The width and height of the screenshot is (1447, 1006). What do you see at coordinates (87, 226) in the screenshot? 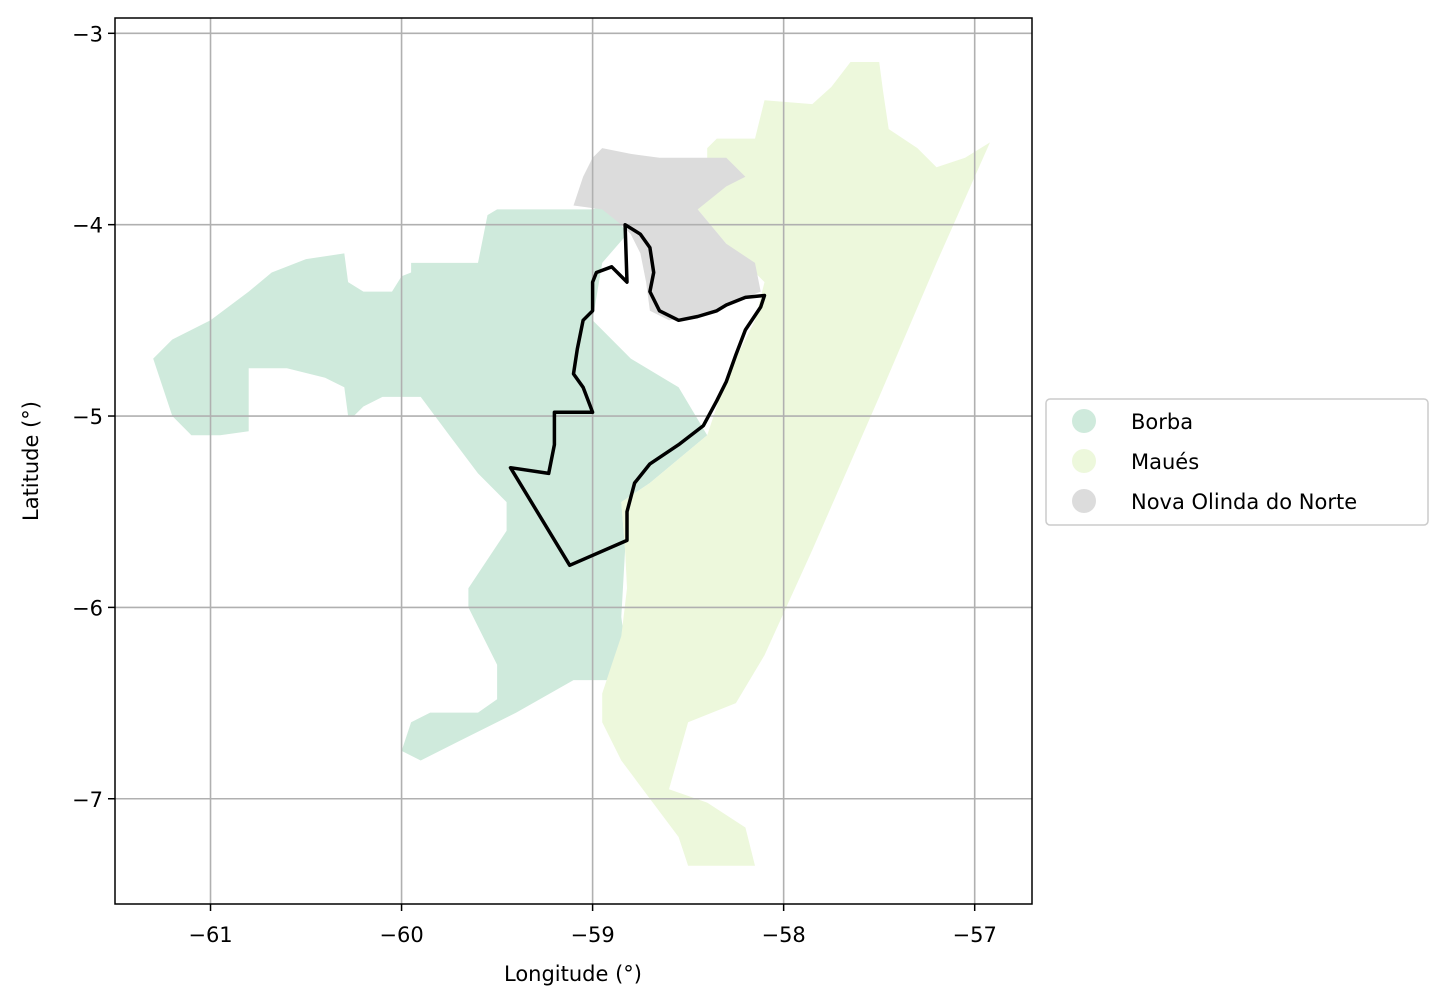
I see `y-tick-label: −4` at bounding box center [87, 226].